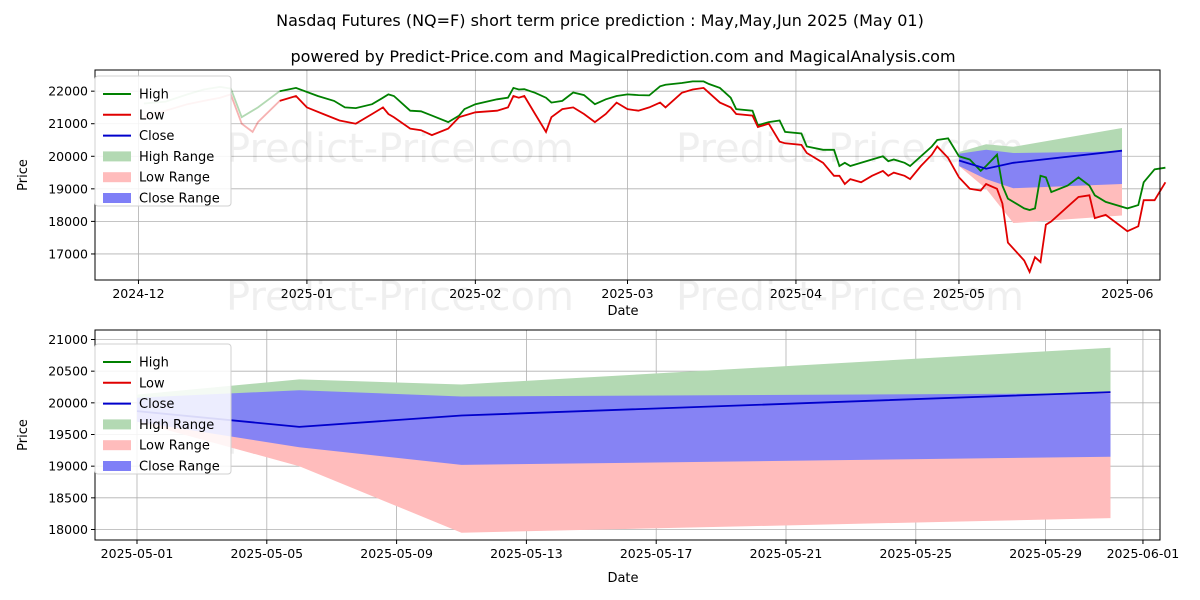 This screenshot has height=600, width=1200. I want to click on bottom-y-ticks: 18000 18500 19000 19500 20000 20500 21000, so click(71, 434).